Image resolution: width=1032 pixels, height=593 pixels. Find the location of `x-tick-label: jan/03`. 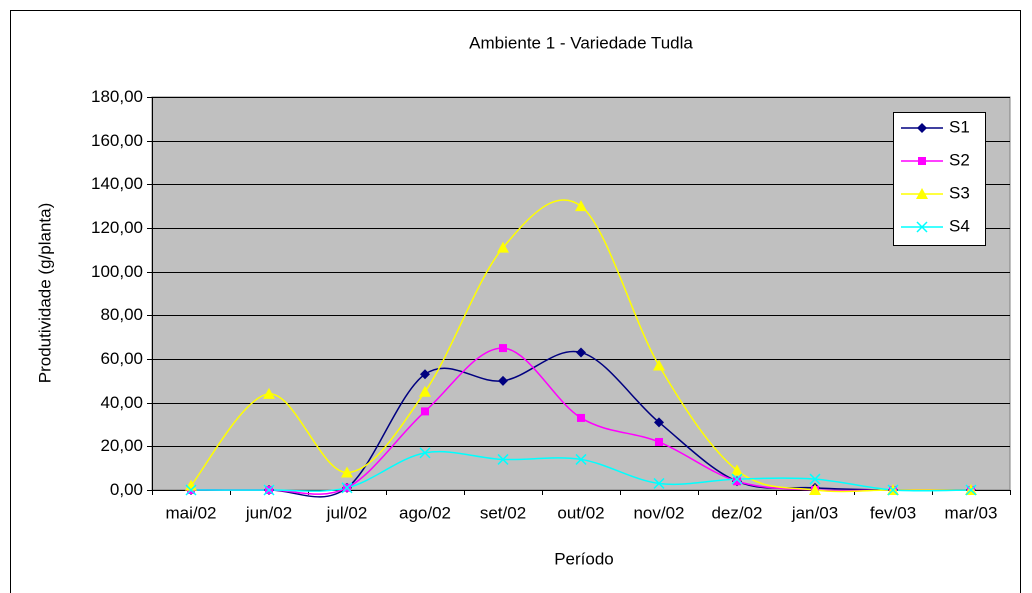

x-tick-label: jan/03 is located at coordinates (814, 512).